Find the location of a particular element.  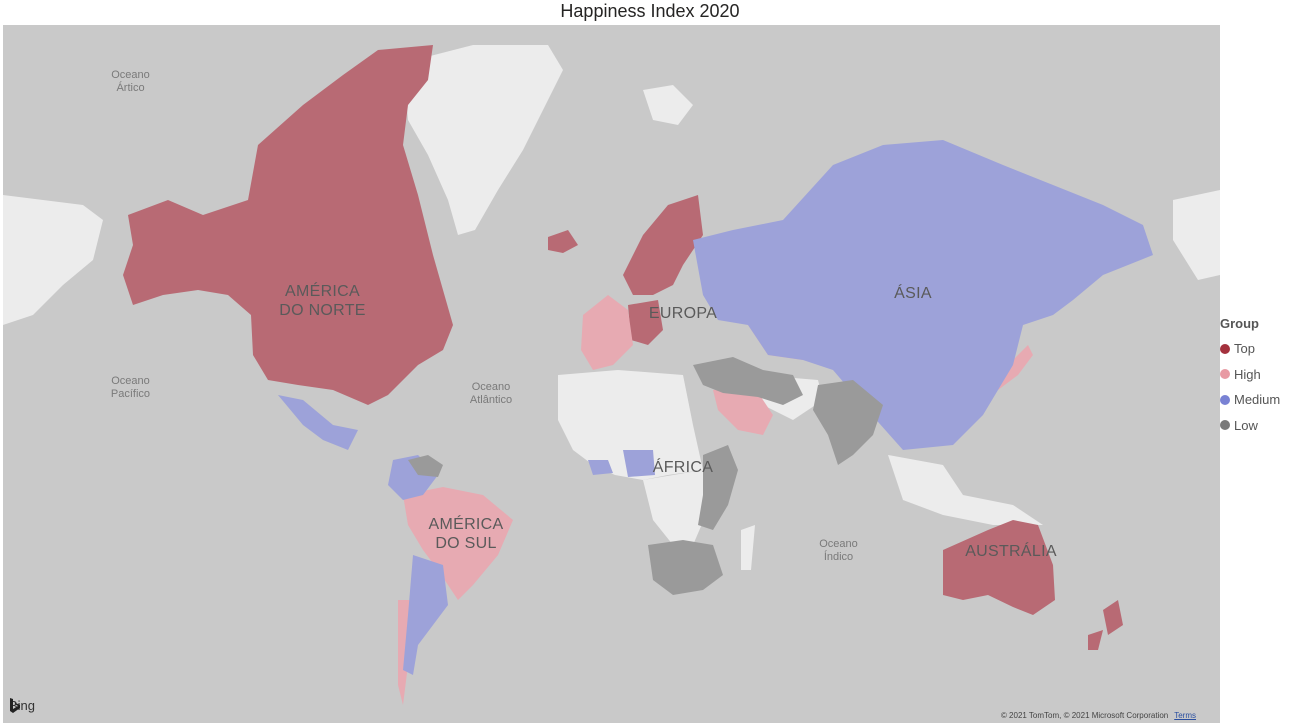

legend-label-high: High is located at coordinates (1247, 374).